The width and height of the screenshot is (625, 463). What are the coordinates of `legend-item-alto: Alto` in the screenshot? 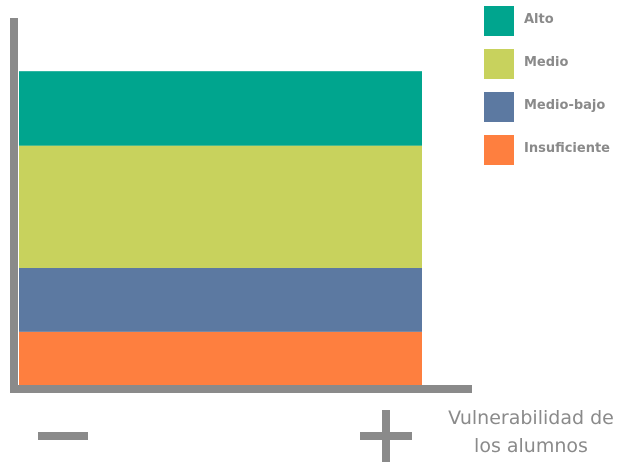 It's located at (554, 21).